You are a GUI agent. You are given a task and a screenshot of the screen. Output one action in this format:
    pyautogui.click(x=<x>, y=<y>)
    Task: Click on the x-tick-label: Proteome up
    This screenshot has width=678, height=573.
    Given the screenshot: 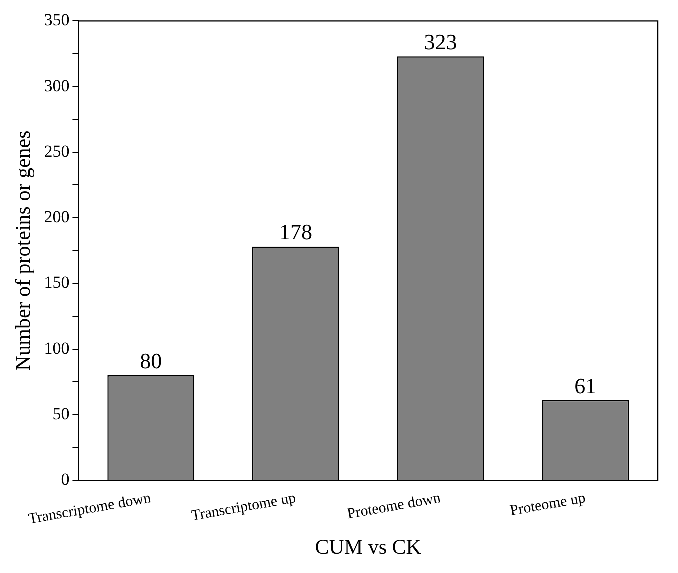 What is the action you would take?
    pyautogui.click(x=548, y=505)
    